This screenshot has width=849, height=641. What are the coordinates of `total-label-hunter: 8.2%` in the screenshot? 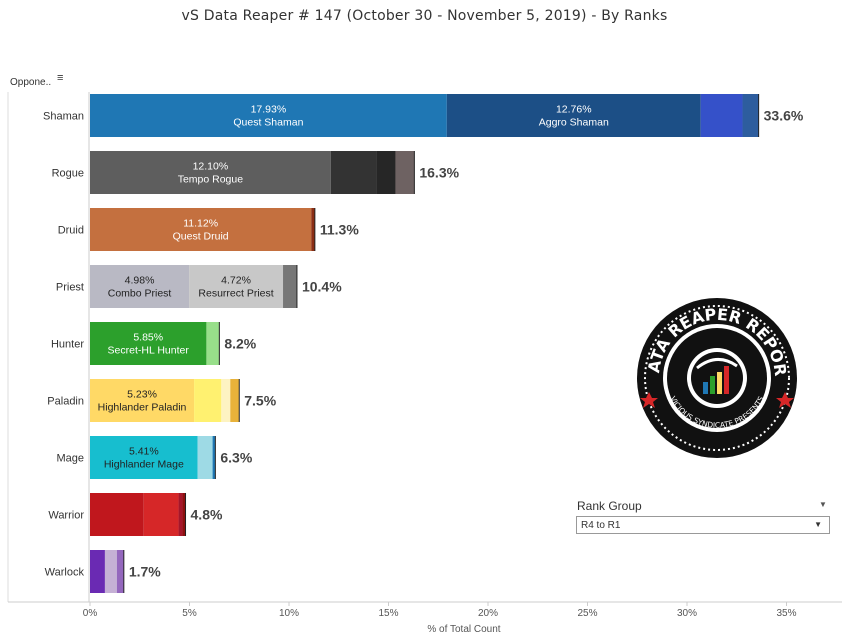 It's located at (240, 344).